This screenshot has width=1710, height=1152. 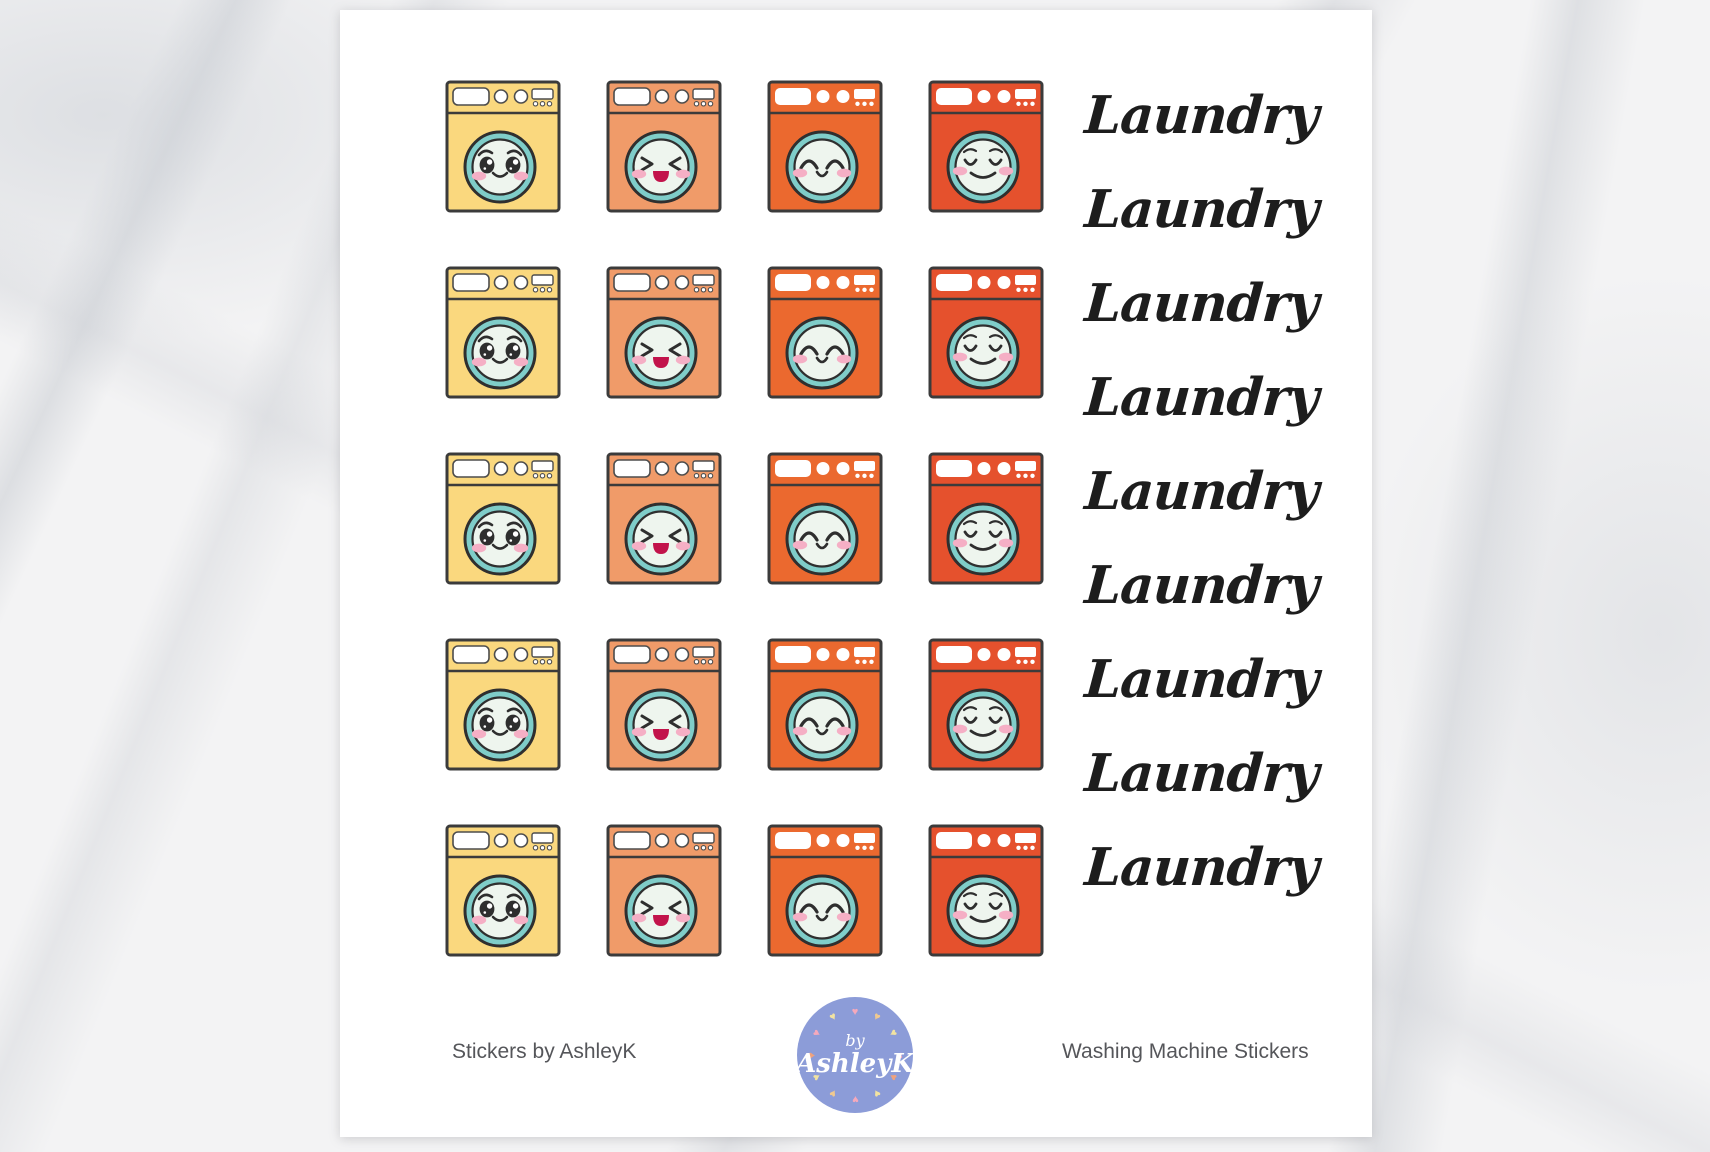 What do you see at coordinates (544, 1051) in the screenshot?
I see `footer-shop-name: Stickers by AshleyK` at bounding box center [544, 1051].